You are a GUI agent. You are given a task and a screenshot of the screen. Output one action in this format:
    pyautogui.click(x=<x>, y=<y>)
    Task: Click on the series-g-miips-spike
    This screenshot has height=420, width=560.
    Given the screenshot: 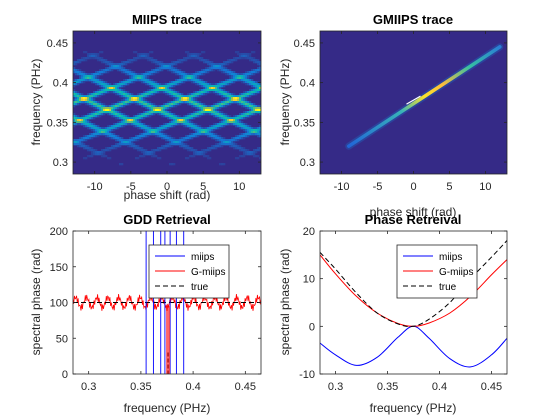 What is the action you would take?
    pyautogui.click(x=168, y=340)
    